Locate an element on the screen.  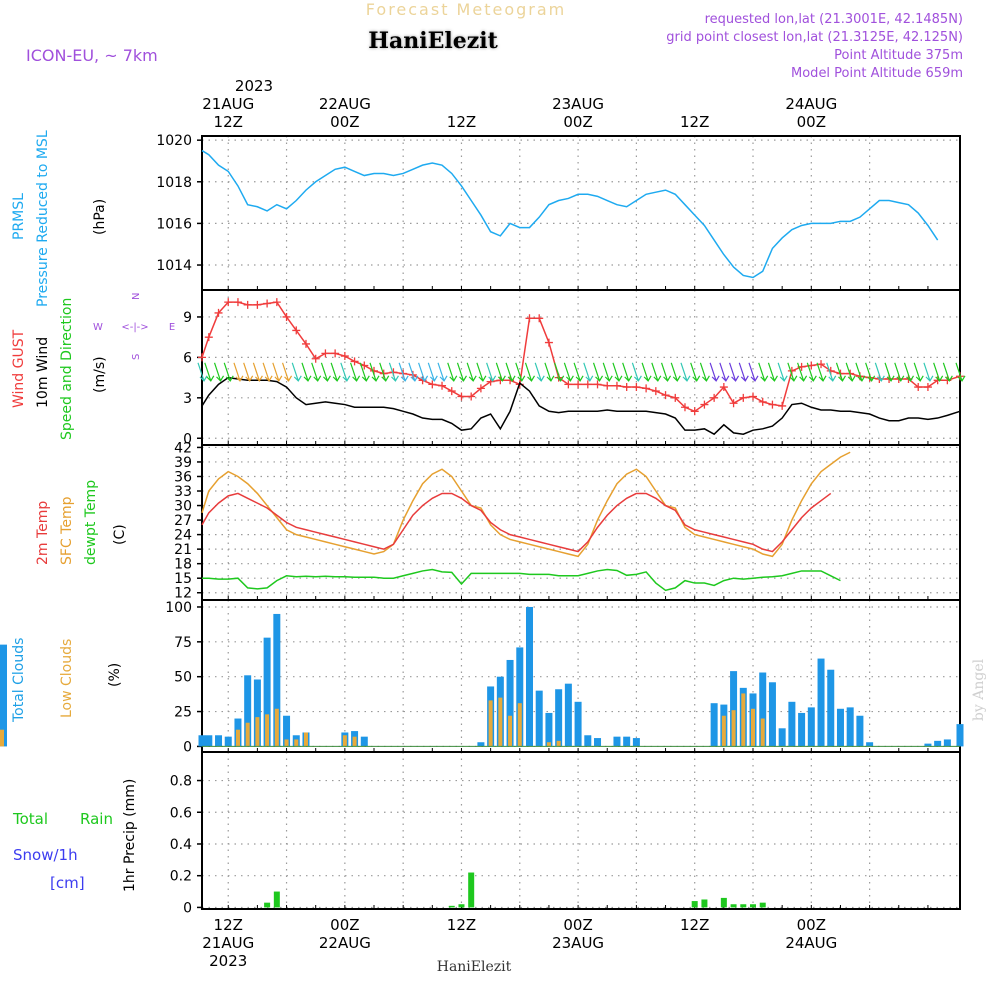
y-tick-label: 9 is located at coordinates (187, 318).